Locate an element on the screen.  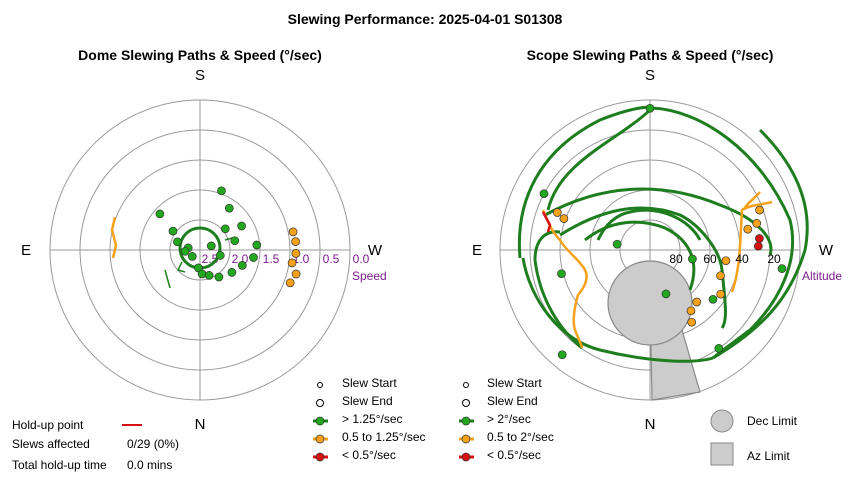
dome-legend-slow: < 0.5°/sec is located at coordinates (369, 455).